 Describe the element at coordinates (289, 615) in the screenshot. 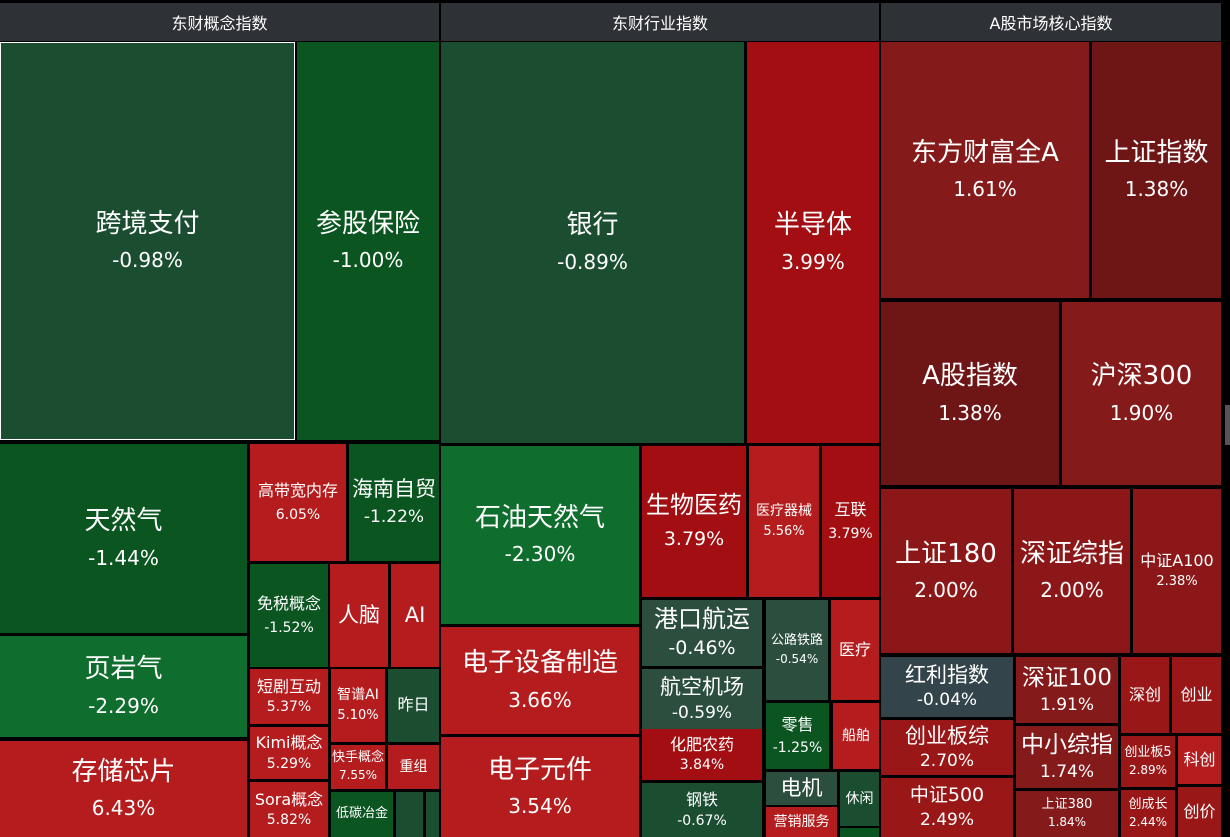

I see `tile-duty-free: 免税概念 -1.52%` at that location.